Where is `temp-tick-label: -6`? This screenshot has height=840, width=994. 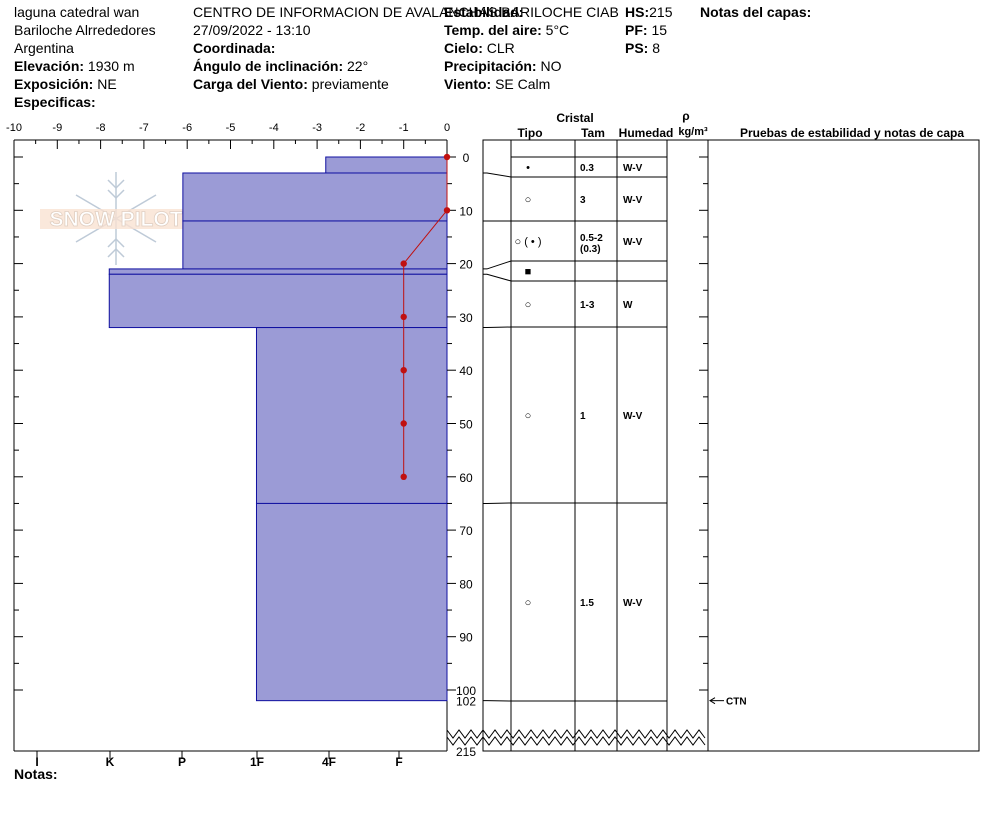 temp-tick-label: -6 is located at coordinates (187, 128).